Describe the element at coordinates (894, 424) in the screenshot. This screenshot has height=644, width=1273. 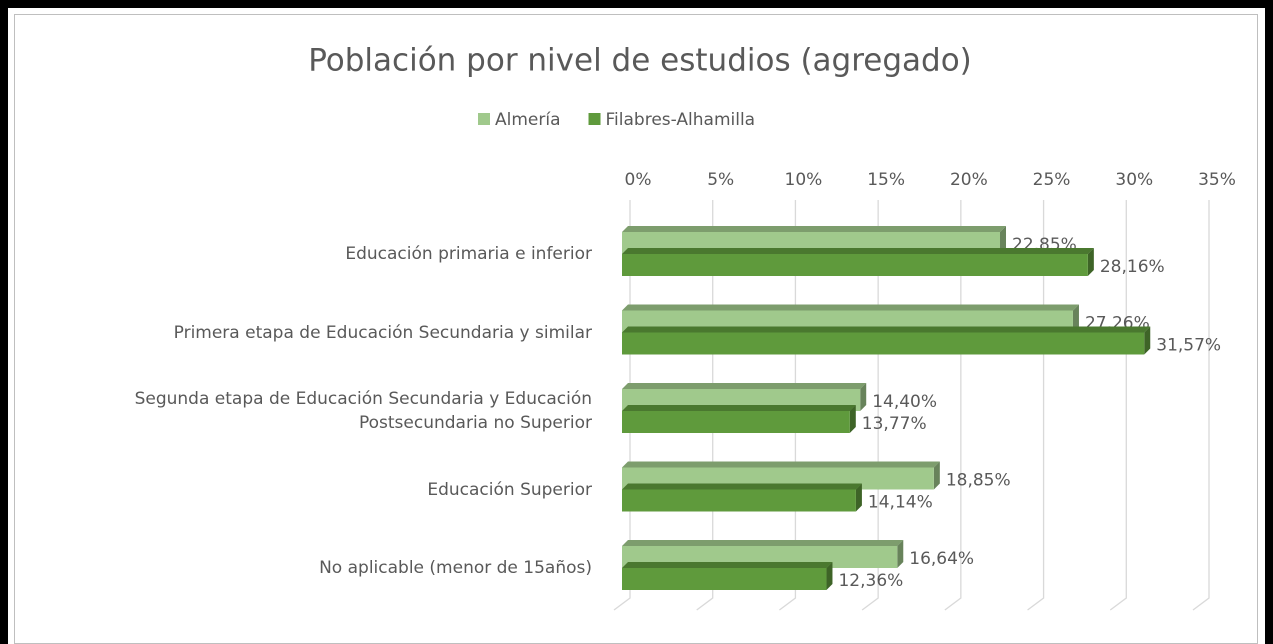
I see `value-label: 13,77%` at that location.